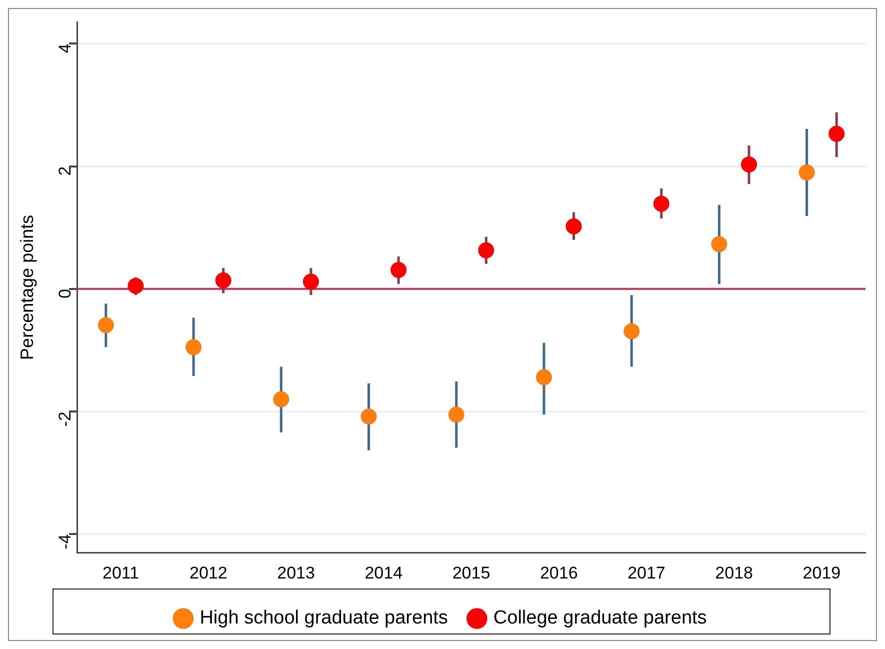 This screenshot has height=649, width=885. I want to click on x-tick-label: 2011, so click(121, 572).